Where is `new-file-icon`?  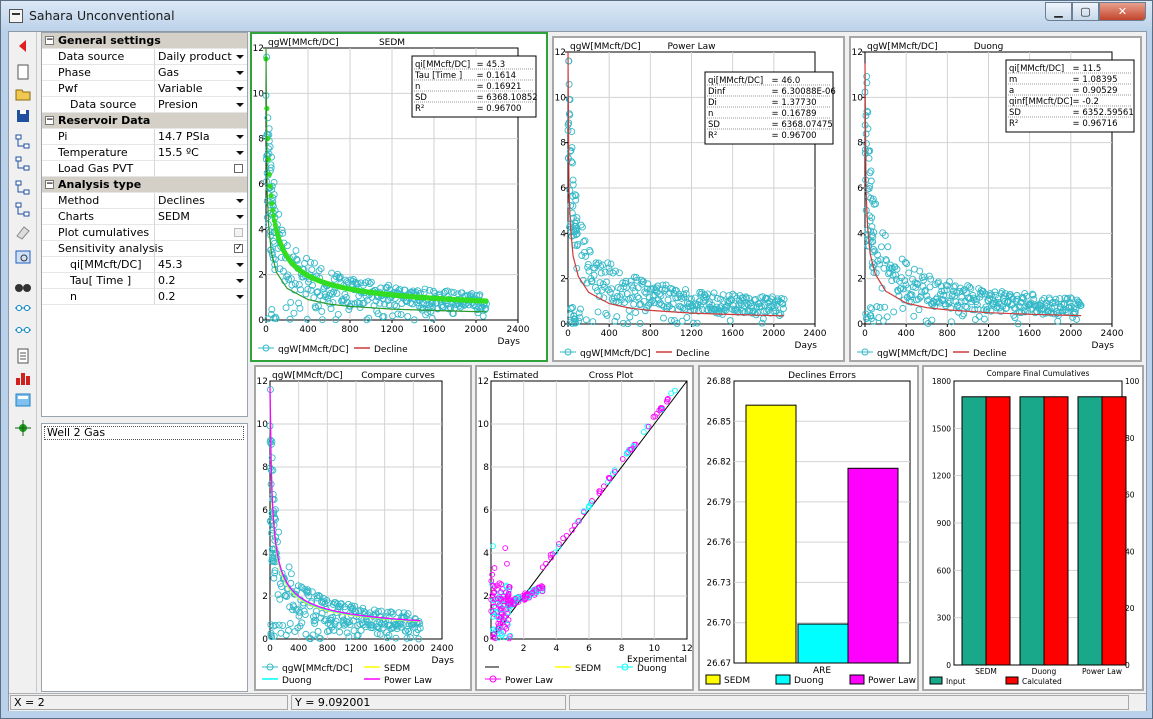 new-file-icon is located at coordinates (23, 72).